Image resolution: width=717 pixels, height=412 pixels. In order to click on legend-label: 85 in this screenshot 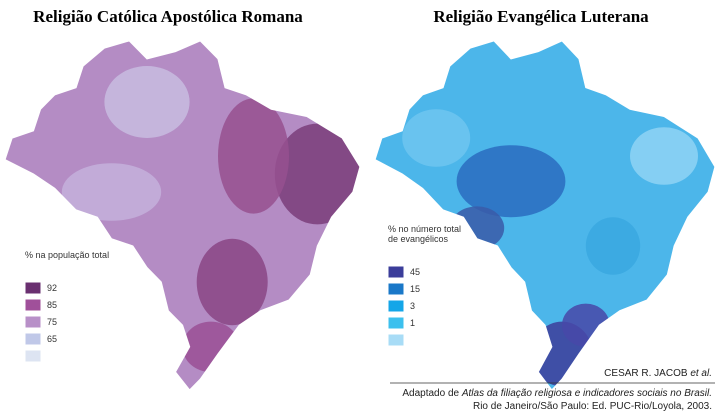, I will do `click(52, 305)`.